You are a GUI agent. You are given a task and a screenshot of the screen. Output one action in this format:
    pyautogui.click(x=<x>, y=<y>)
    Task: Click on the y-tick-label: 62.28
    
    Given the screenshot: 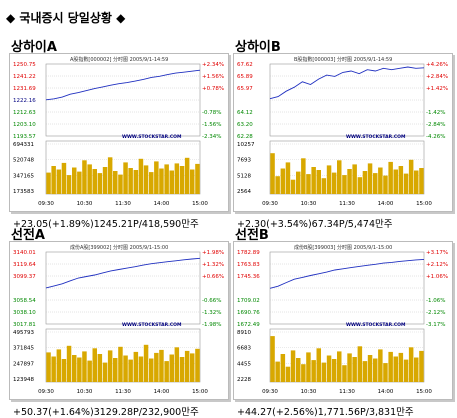 What is the action you would take?
    pyautogui.click(x=245, y=137)
    